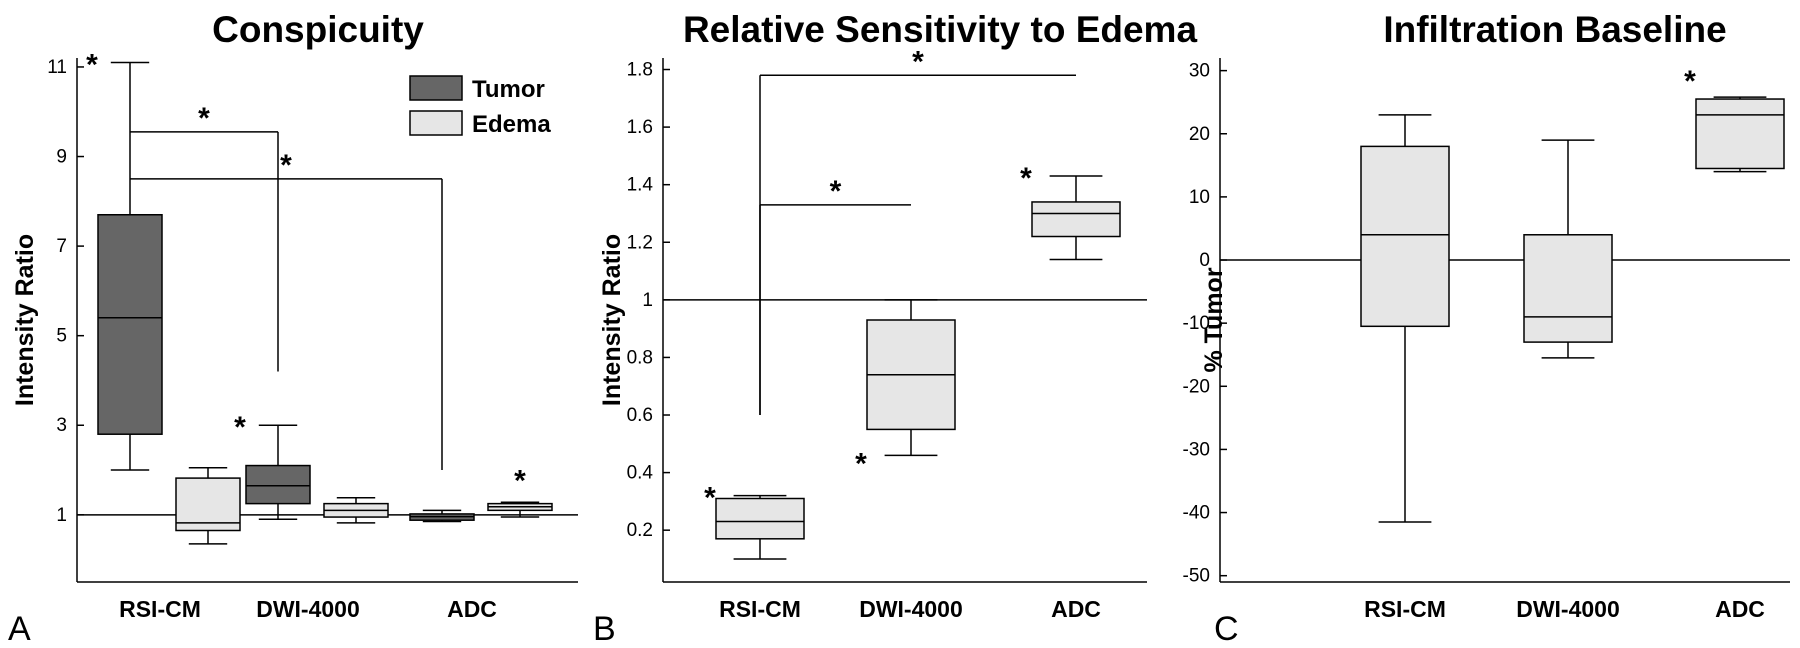 This screenshot has width=1800, height=648. What do you see at coordinates (1196, 449) in the screenshot?
I see `y-tick-label: -30` at bounding box center [1196, 449].